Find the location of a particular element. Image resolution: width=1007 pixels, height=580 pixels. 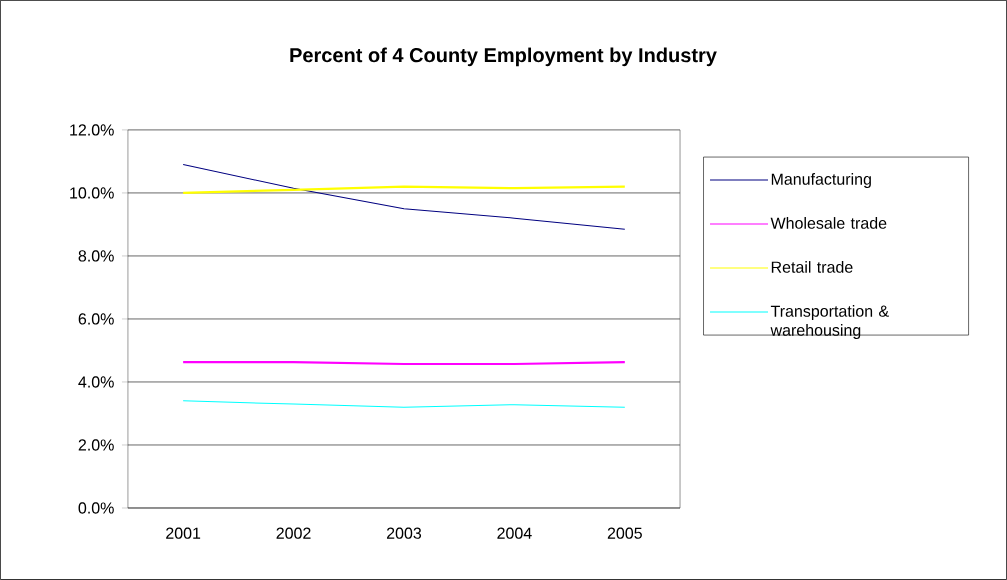

x-tick-label: 2001 is located at coordinates (183, 533).